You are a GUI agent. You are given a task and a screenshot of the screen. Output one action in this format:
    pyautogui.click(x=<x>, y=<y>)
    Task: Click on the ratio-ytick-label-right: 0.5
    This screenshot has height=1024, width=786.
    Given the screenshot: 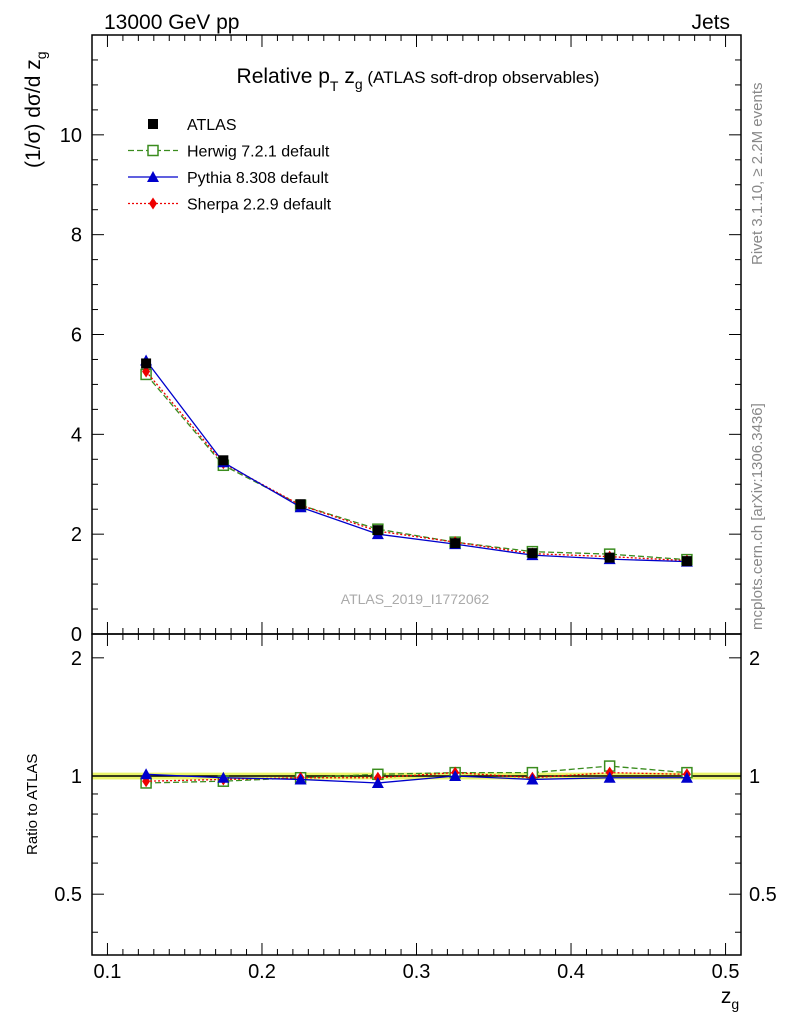 What is the action you would take?
    pyautogui.click(x=763, y=895)
    